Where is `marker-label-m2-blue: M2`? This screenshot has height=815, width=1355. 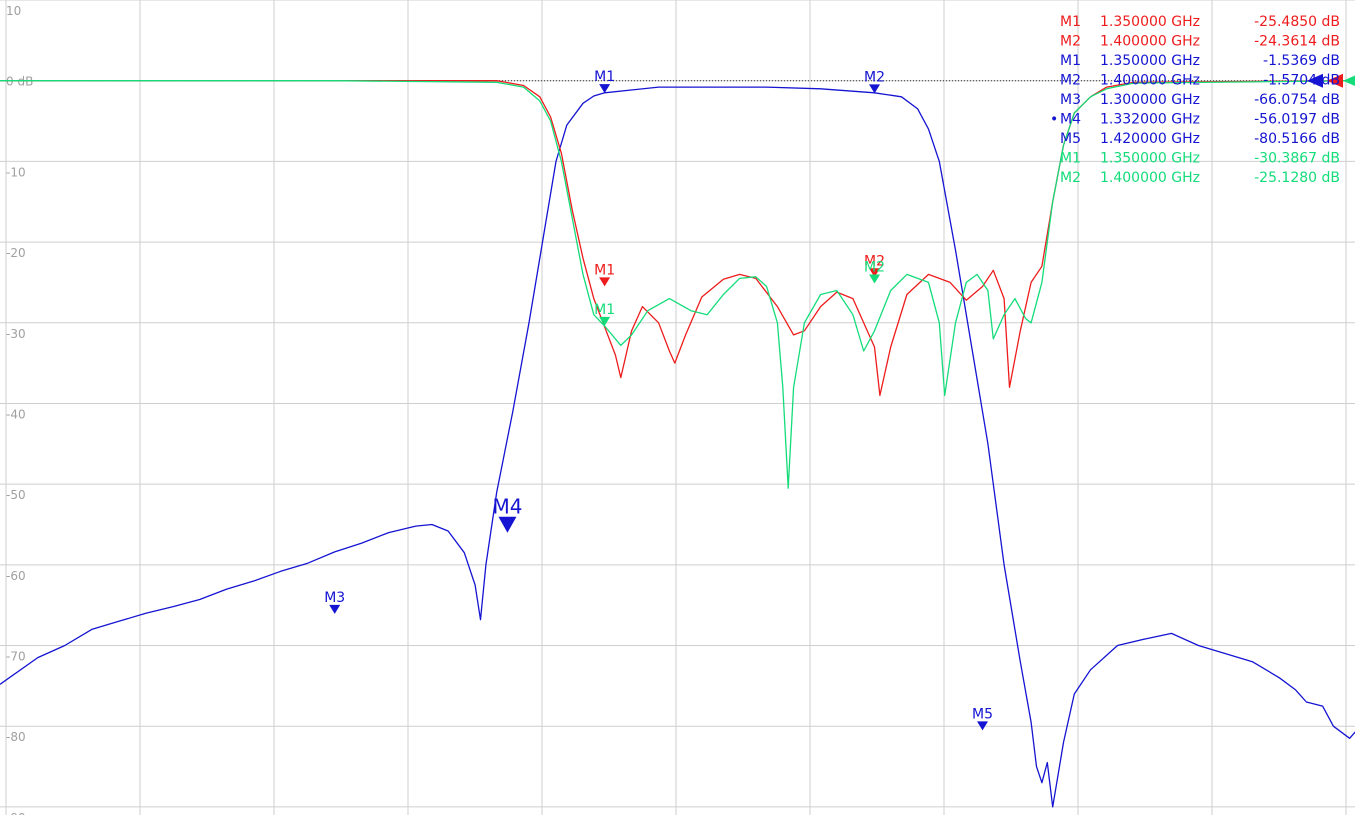 marker-label-m2-blue: M2 is located at coordinates (874, 77).